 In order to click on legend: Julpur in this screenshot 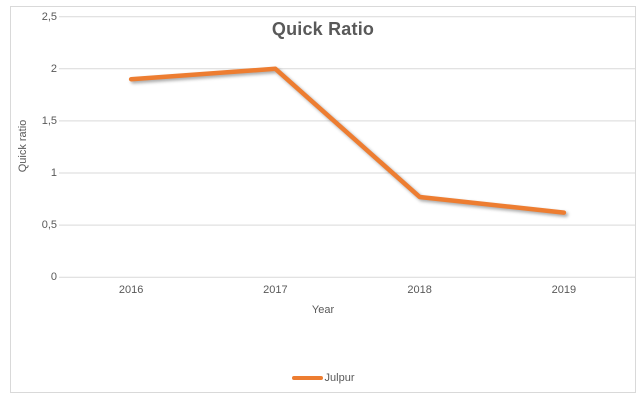, I will do `click(323, 378)`.